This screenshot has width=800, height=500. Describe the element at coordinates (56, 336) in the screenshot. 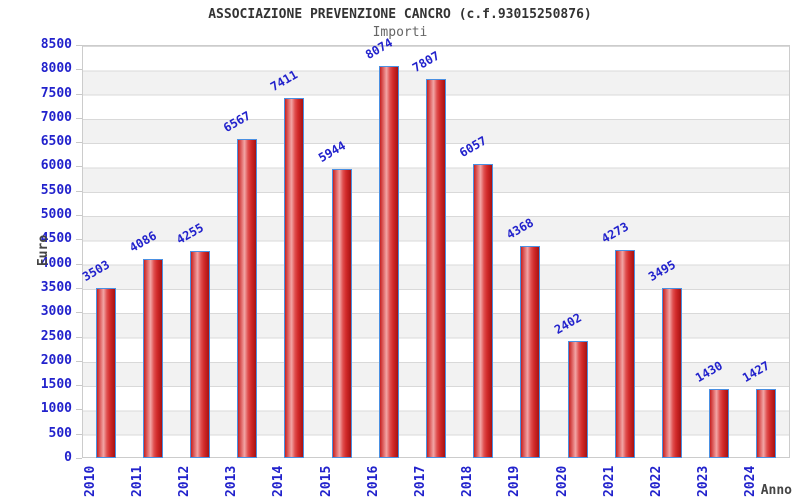

I see `y-tick-2500: 2500` at that location.